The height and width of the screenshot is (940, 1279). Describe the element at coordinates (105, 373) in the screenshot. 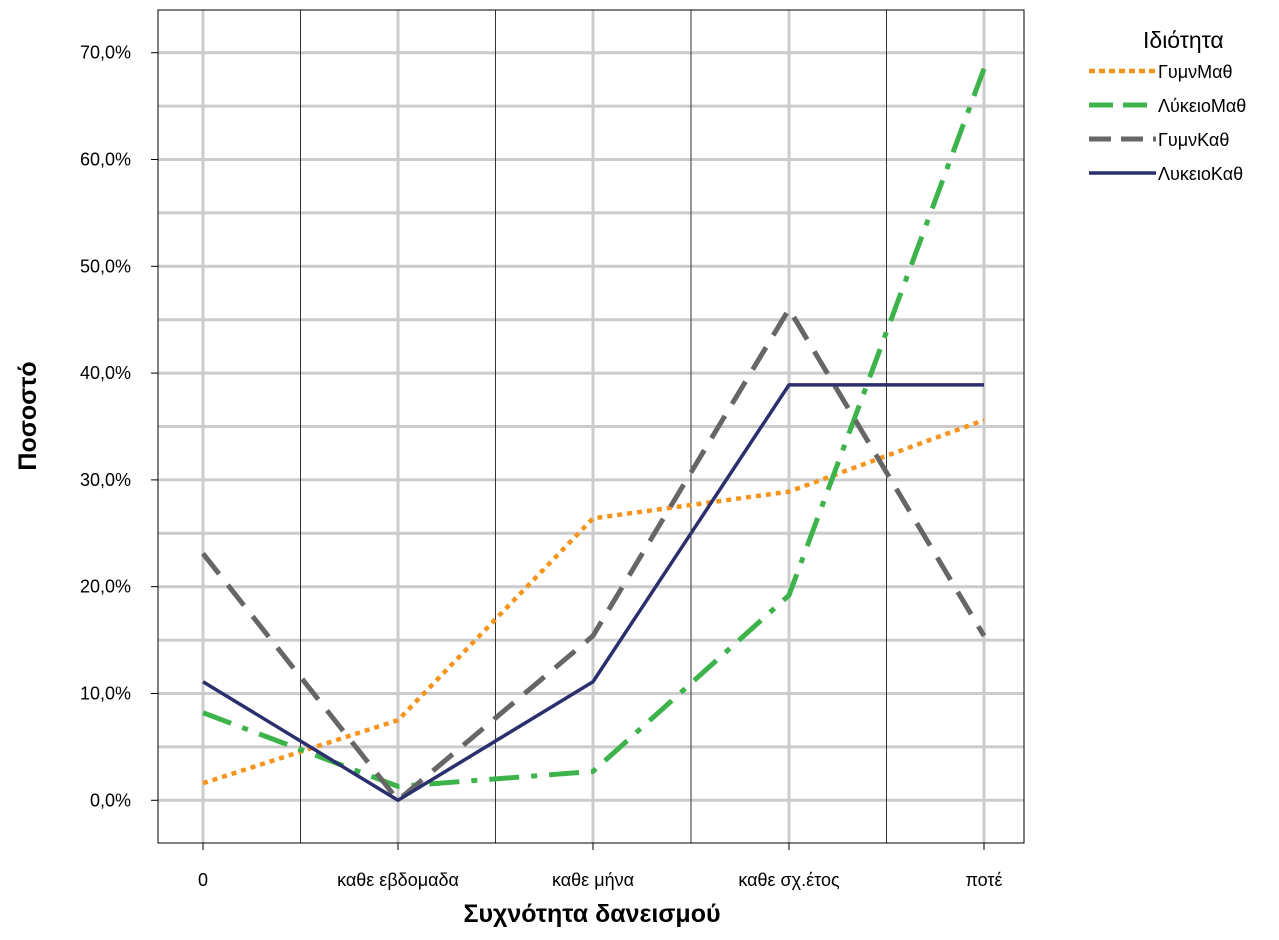

I see `y-tick-label: 40,0%` at that location.